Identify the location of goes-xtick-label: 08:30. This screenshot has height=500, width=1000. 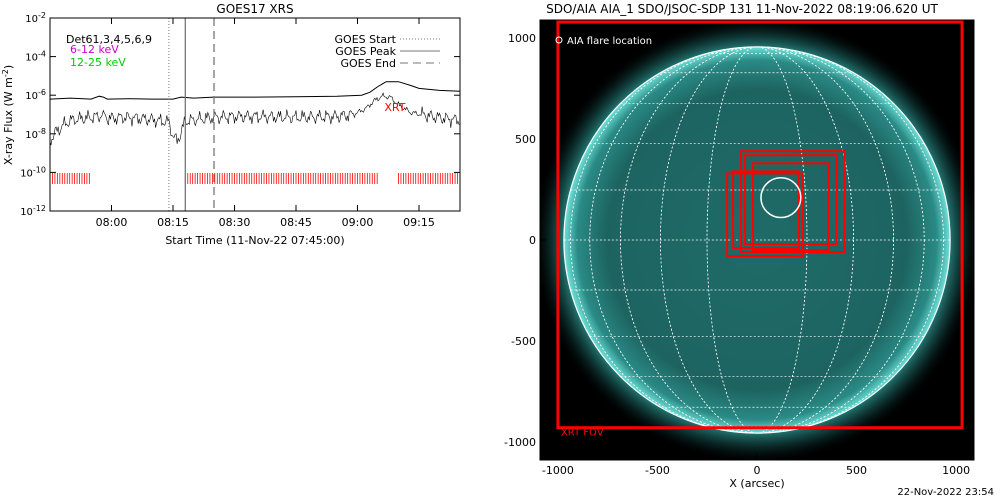
(235, 222).